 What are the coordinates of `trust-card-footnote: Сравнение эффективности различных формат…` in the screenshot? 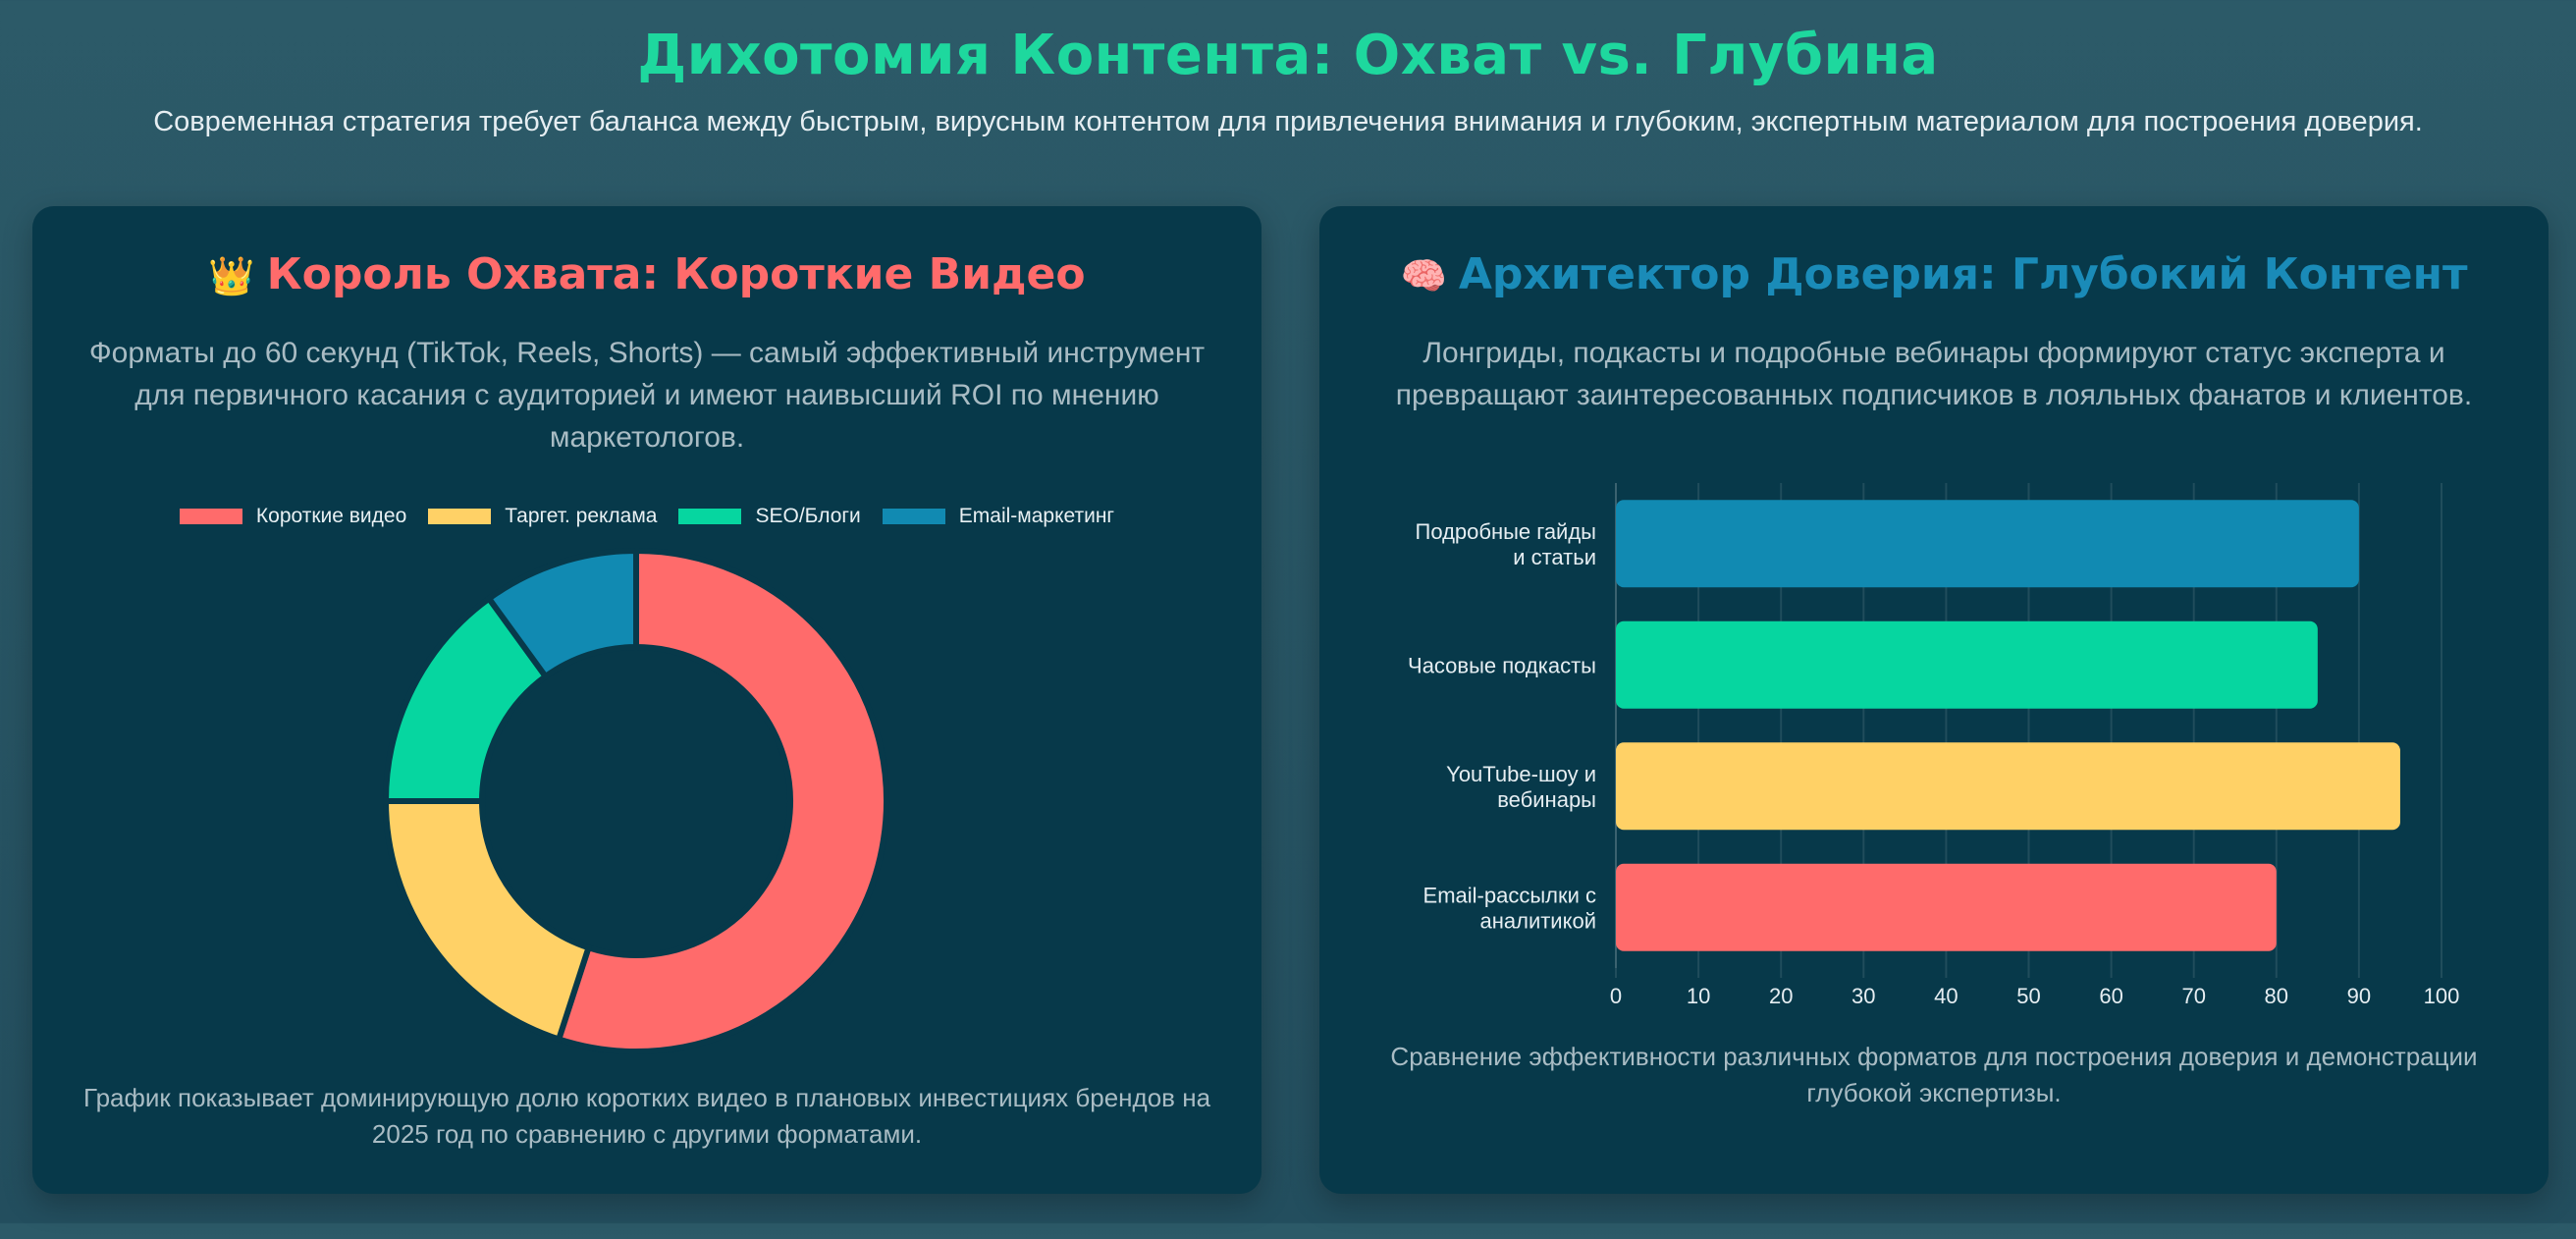 It's located at (1934, 1074).